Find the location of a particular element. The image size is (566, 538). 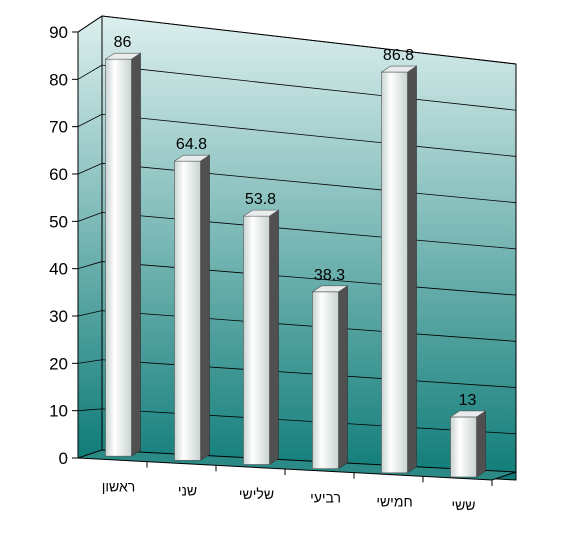

category-label: רביעי is located at coordinates (325, 498).